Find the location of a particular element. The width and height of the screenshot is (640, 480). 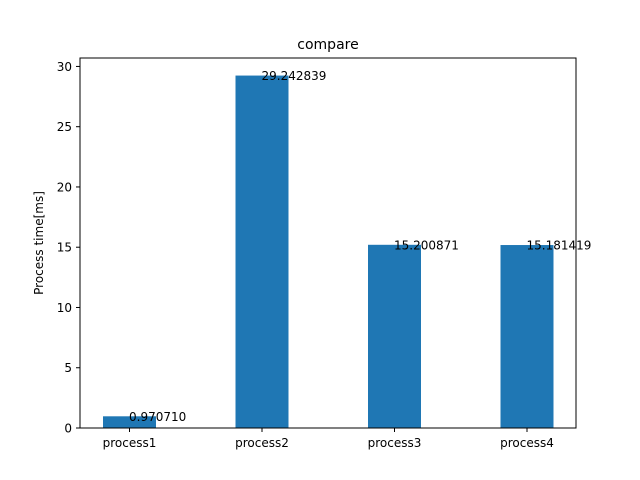

data-label-process1: 0.970710 is located at coordinates (157, 417).